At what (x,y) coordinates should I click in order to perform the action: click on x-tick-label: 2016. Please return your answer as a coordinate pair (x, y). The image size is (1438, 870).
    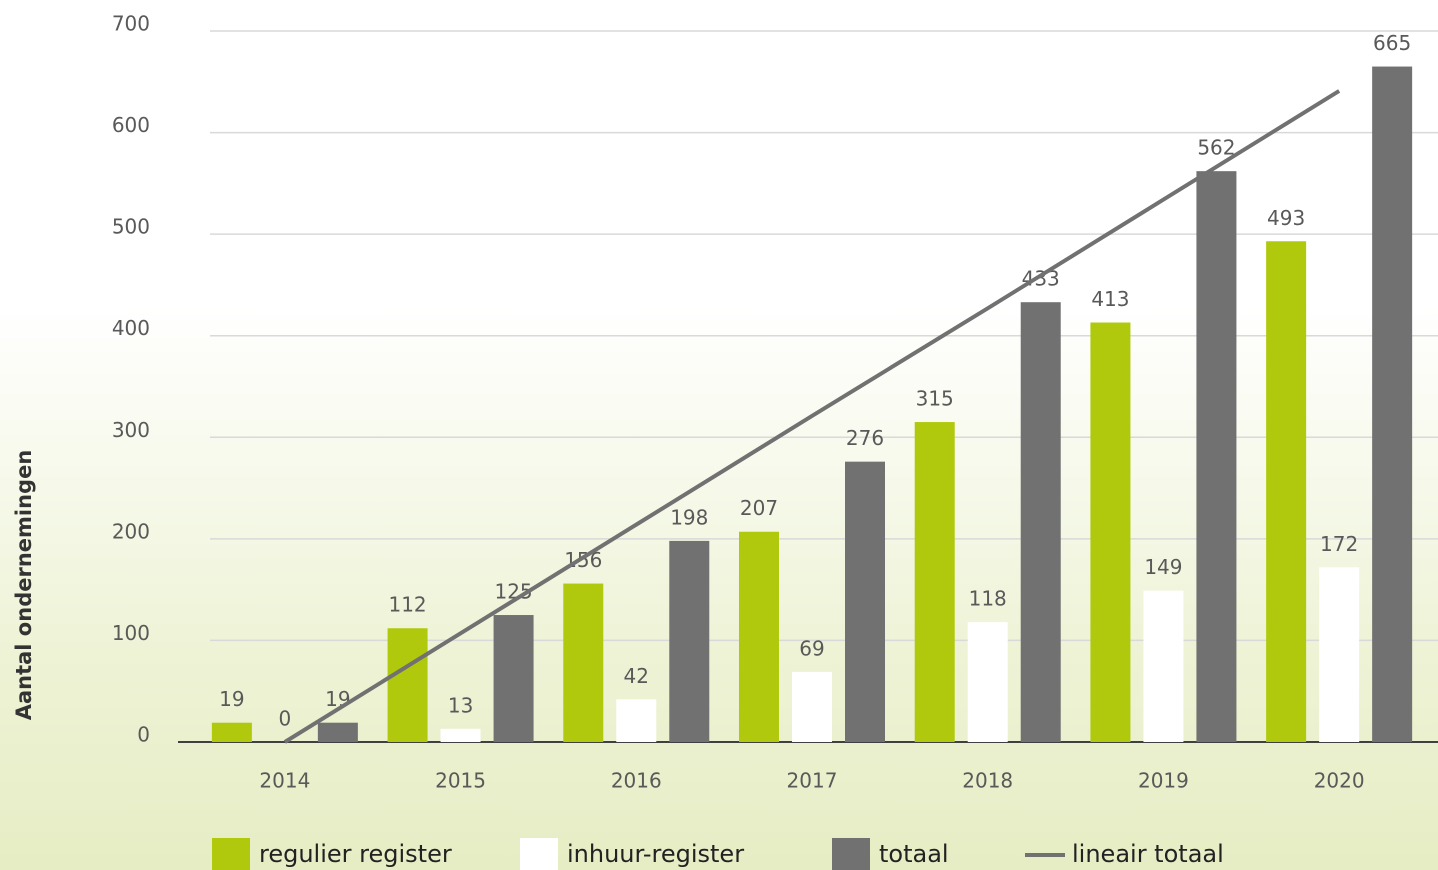
    Looking at the image, I should click on (636, 781).